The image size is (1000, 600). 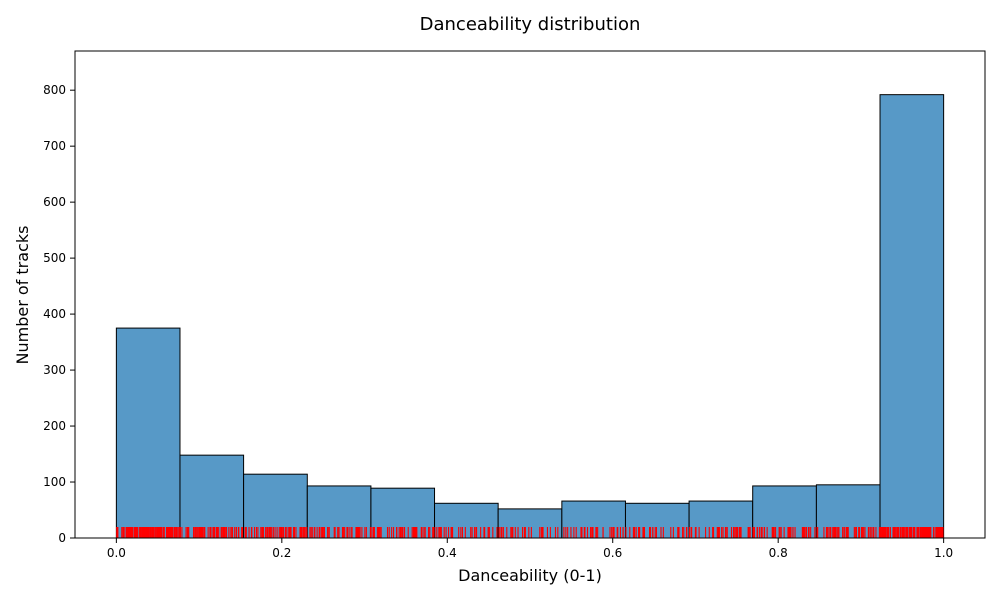 What do you see at coordinates (281, 553) in the screenshot?
I see `x-tick-label: 0.2` at bounding box center [281, 553].